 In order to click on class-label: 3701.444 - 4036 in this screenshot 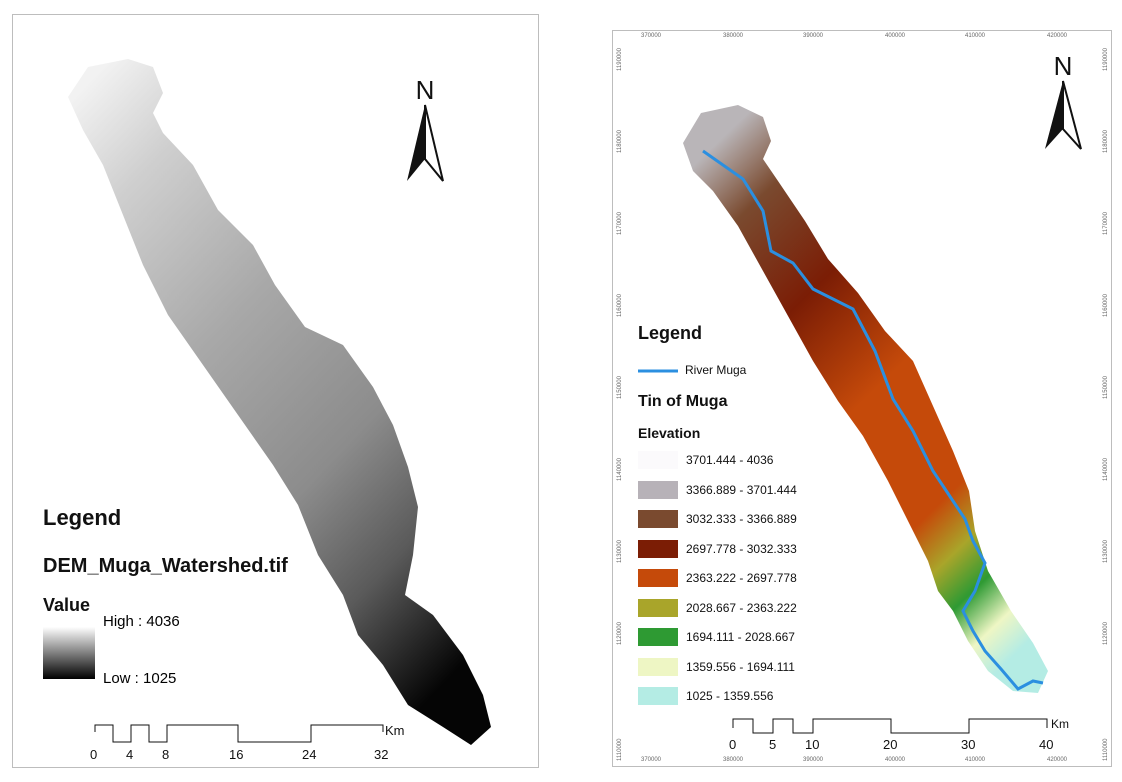, I will do `click(730, 460)`.